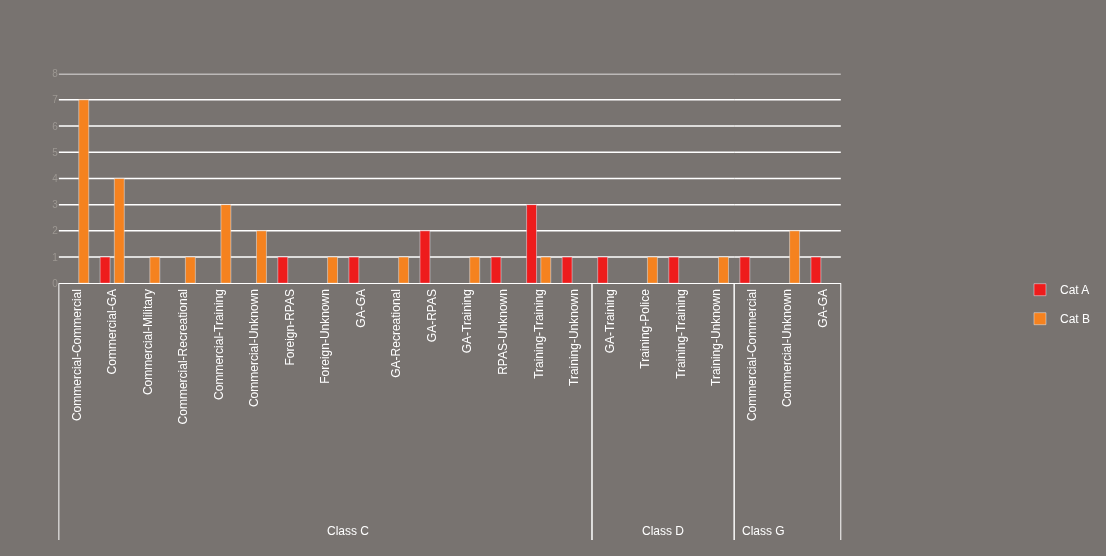 Image resolution: width=1106 pixels, height=556 pixels. I want to click on x-tick-label: Commercial-GA, so click(112, 332).